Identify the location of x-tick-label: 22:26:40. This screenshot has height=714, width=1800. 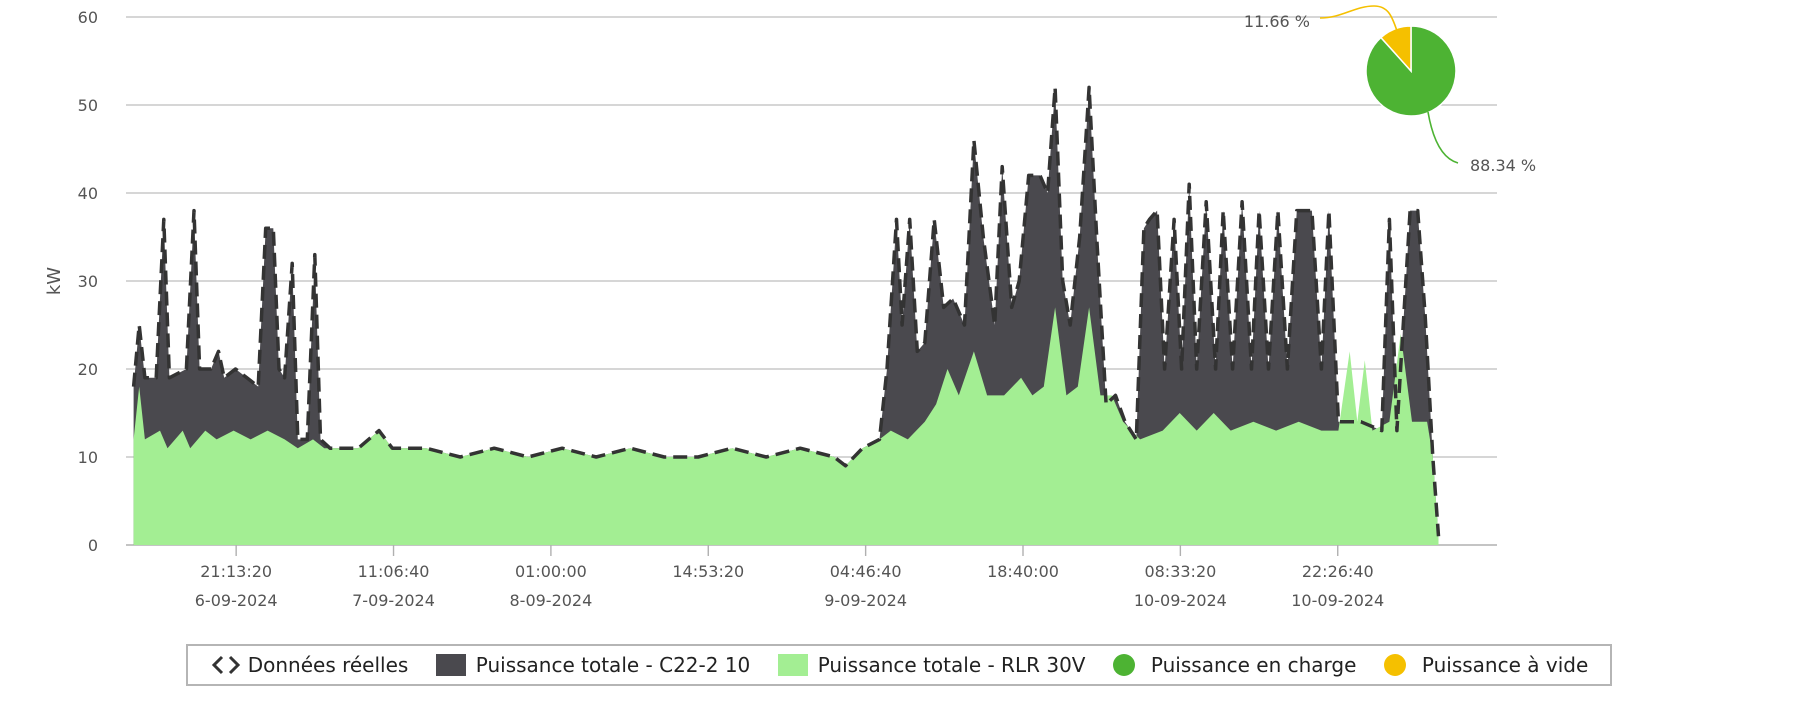
(1338, 571).